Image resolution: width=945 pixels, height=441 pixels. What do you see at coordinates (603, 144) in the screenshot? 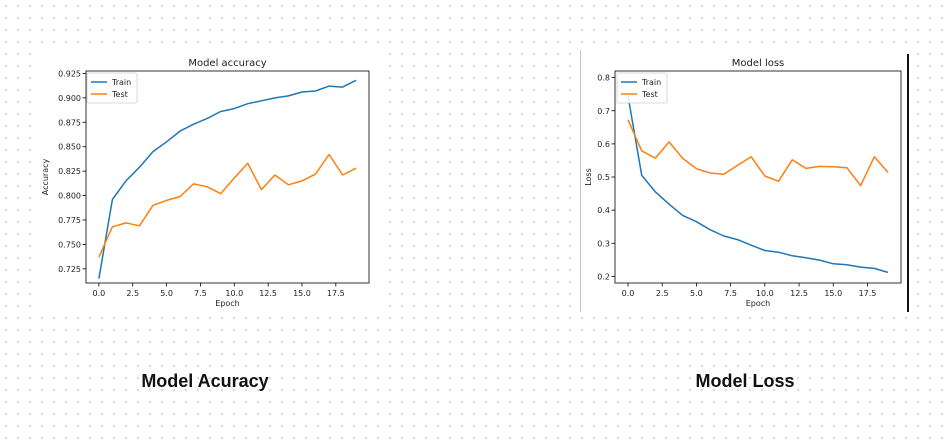
I see `y-tick-label: 0.6` at bounding box center [603, 144].